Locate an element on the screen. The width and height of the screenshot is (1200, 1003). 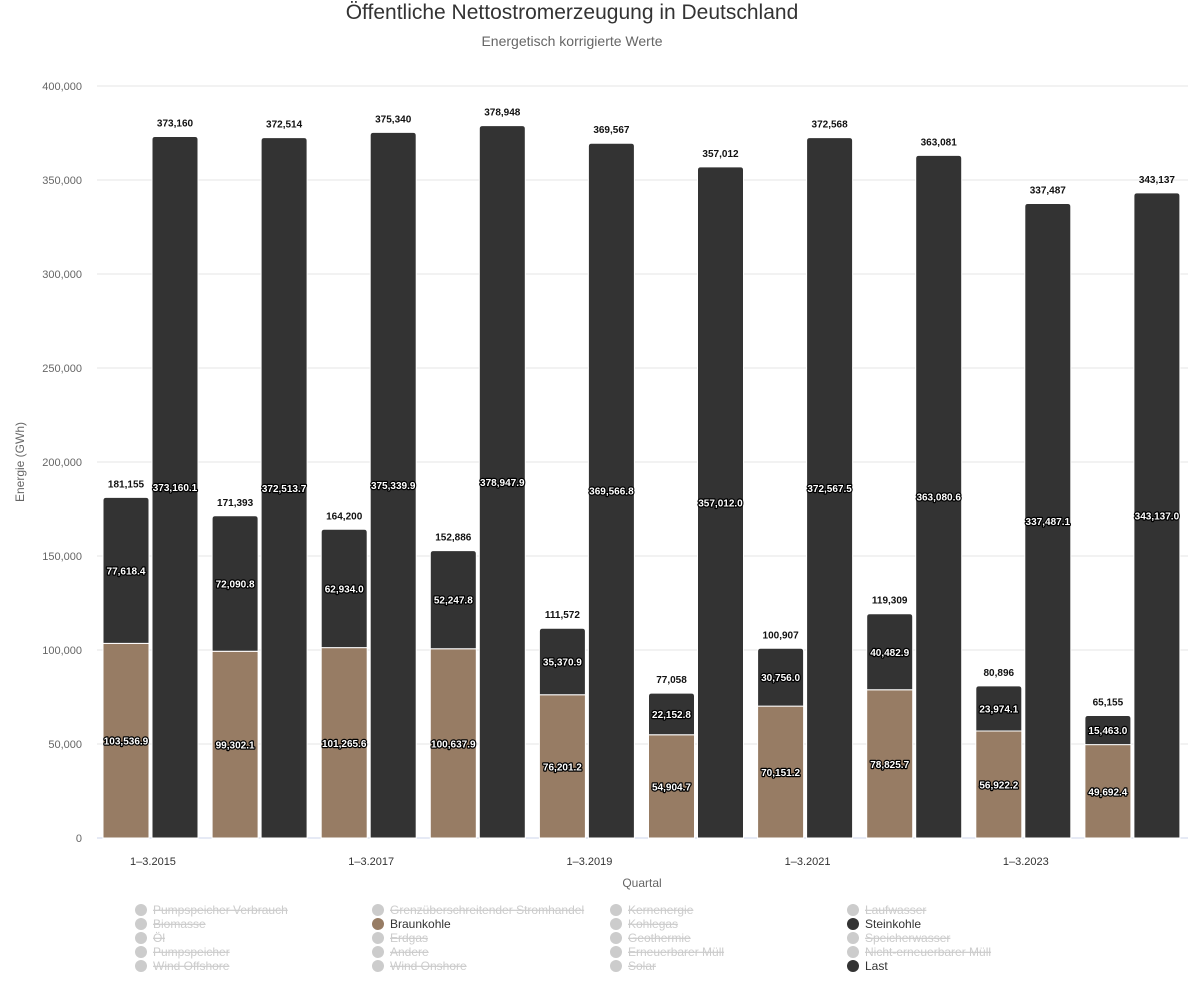
legend-item: Laufwasser is located at coordinates (886, 910).